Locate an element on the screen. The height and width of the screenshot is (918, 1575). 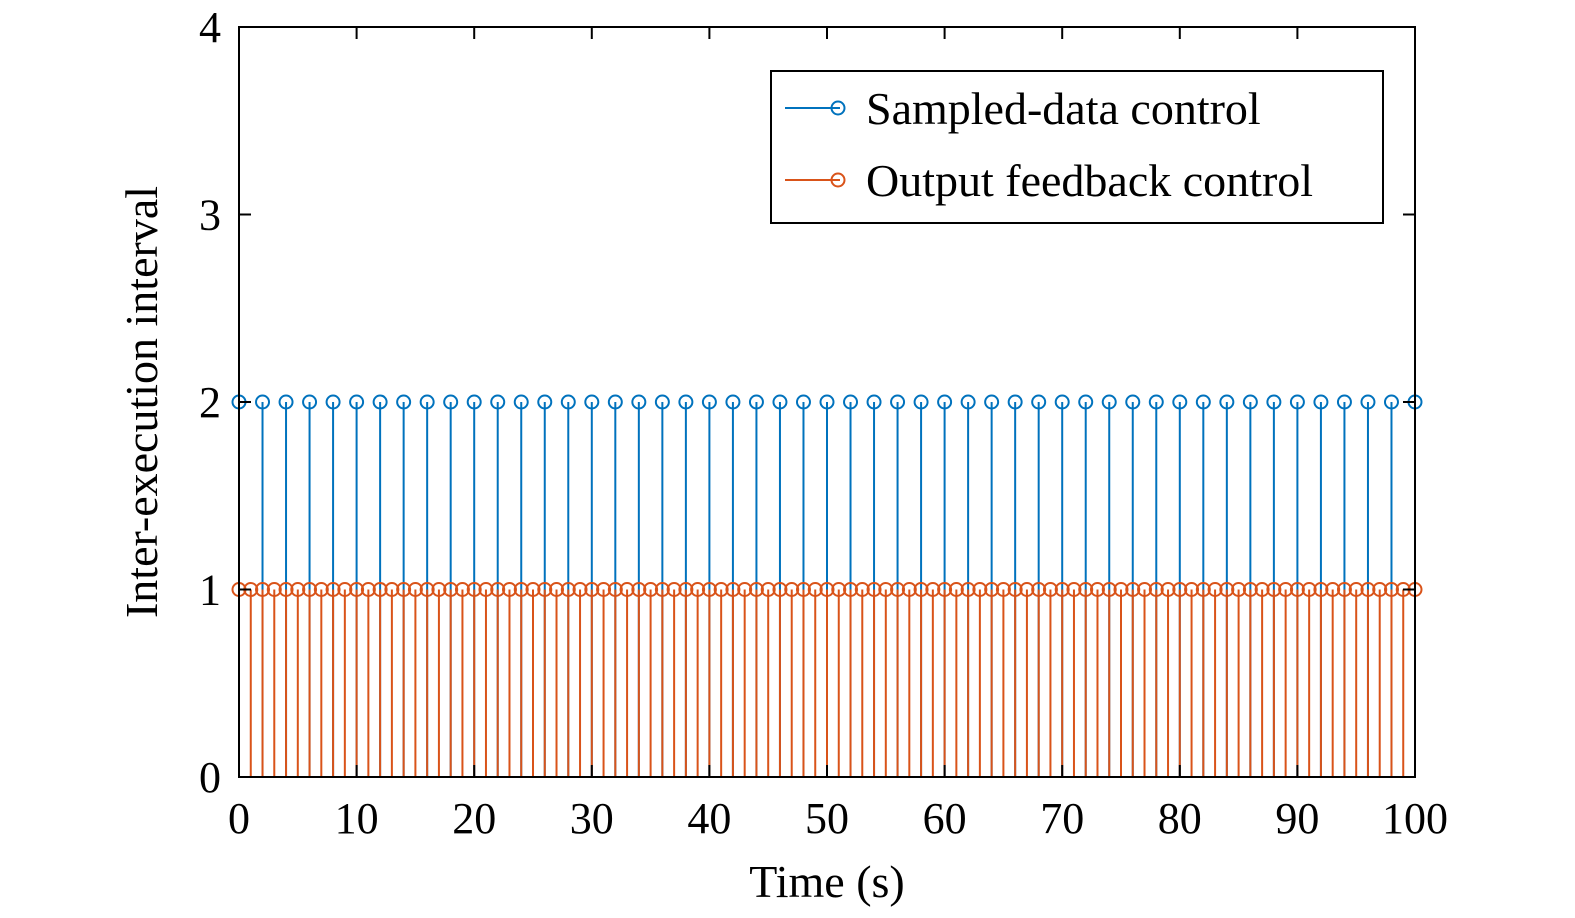
legend-label-output-feedback: Output feedback control is located at coordinates (1089, 180).